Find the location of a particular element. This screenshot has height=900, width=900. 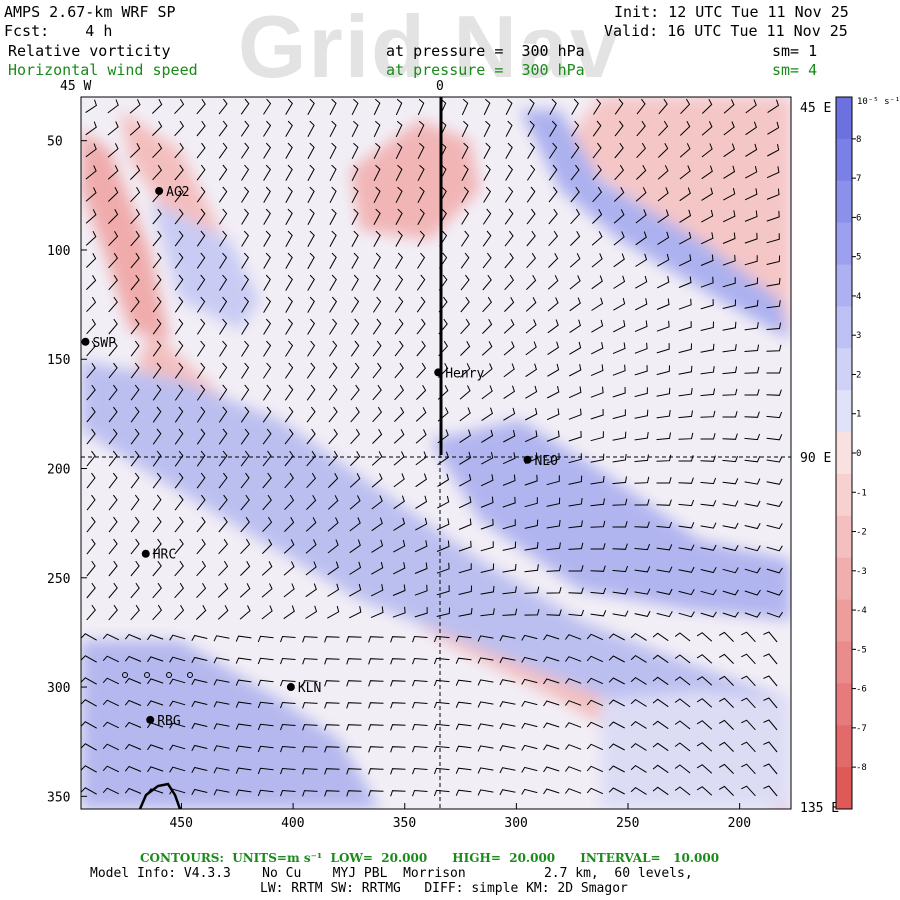

contour-markers is located at coordinates (157, 675).